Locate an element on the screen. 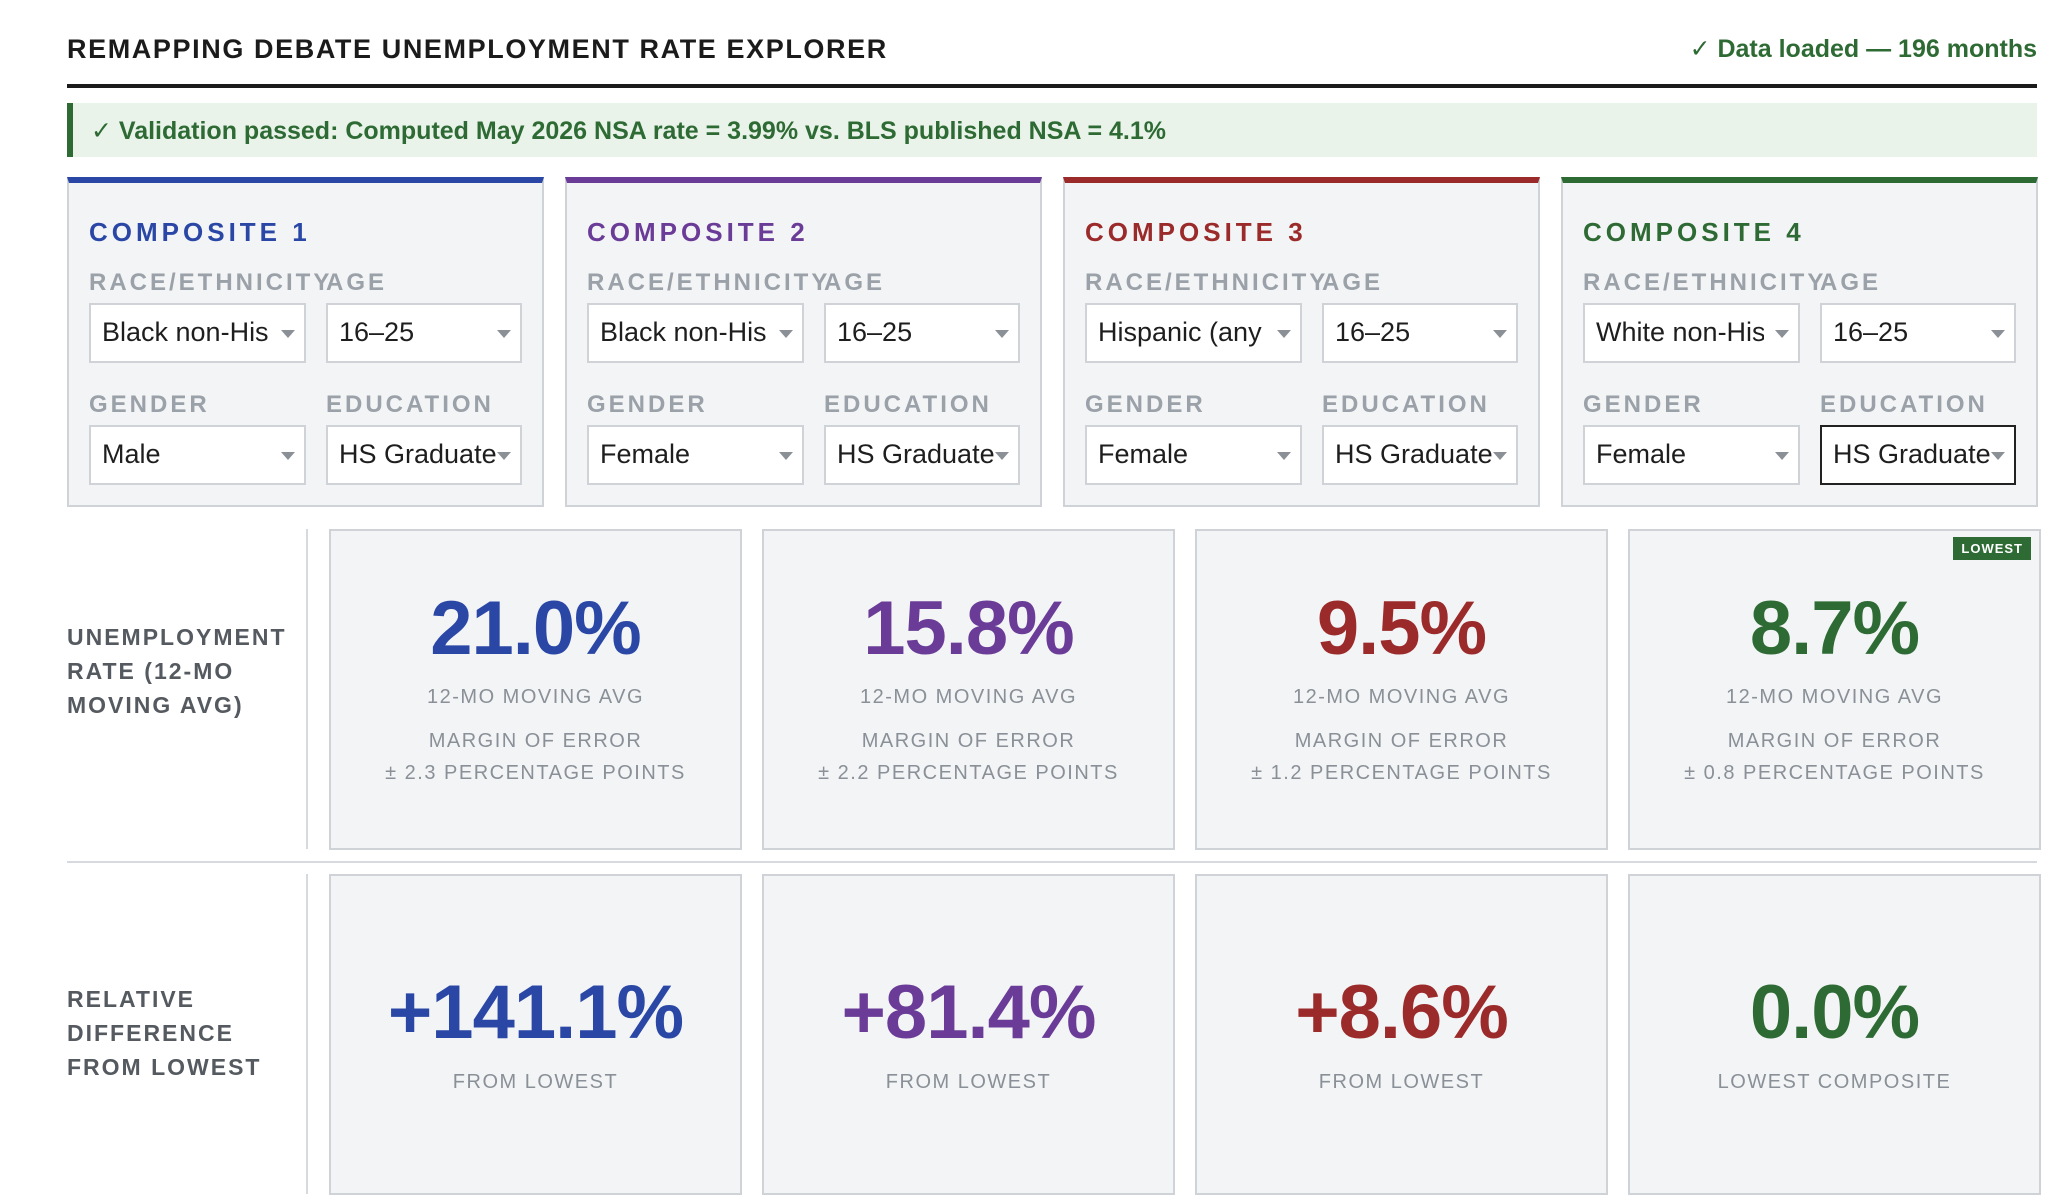 Image resolution: width=2070 pixels, height=1200 pixels. rel-caption: LOWEST COMPOSITE is located at coordinates (1834, 1082).